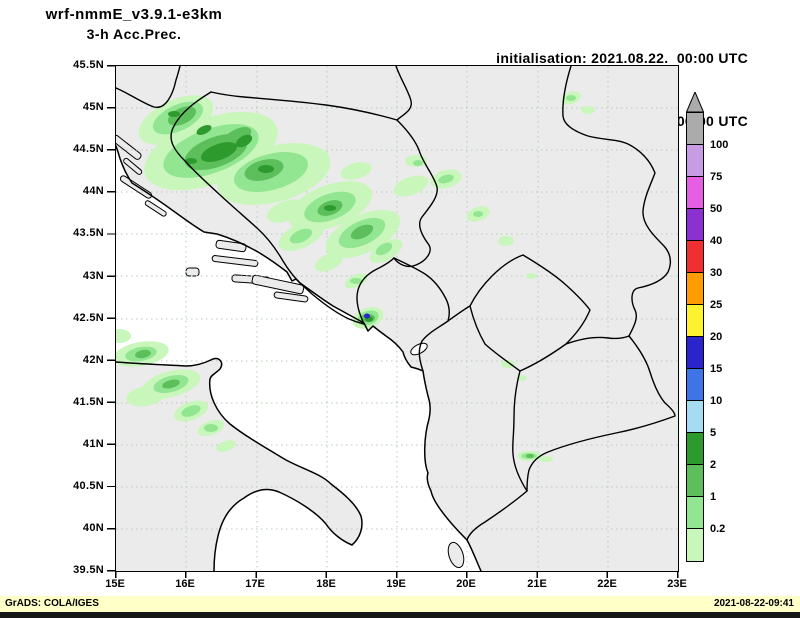  I want to click on creation-timestamp: 2021-08-22-09:41, so click(753, 603).